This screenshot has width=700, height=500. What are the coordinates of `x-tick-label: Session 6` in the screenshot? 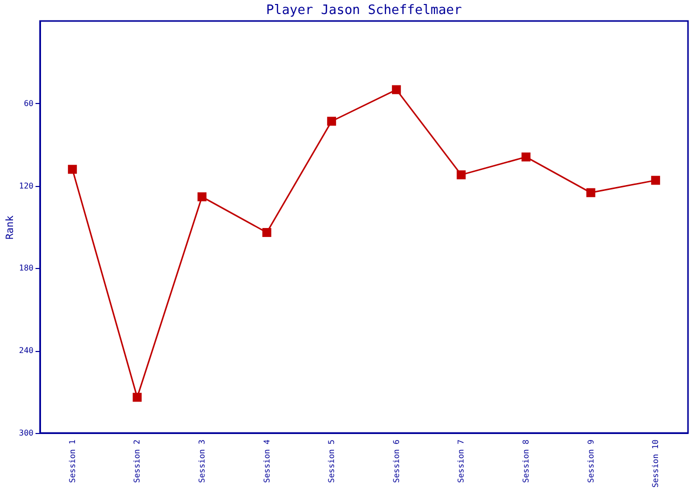 It's located at (396, 461).